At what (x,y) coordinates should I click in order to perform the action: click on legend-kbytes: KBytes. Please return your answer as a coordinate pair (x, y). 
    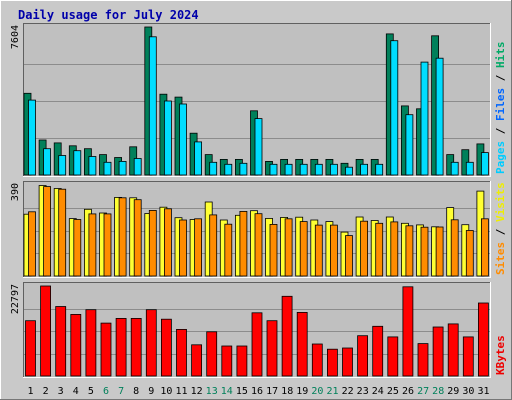
    Looking at the image, I should click on (500, 355).